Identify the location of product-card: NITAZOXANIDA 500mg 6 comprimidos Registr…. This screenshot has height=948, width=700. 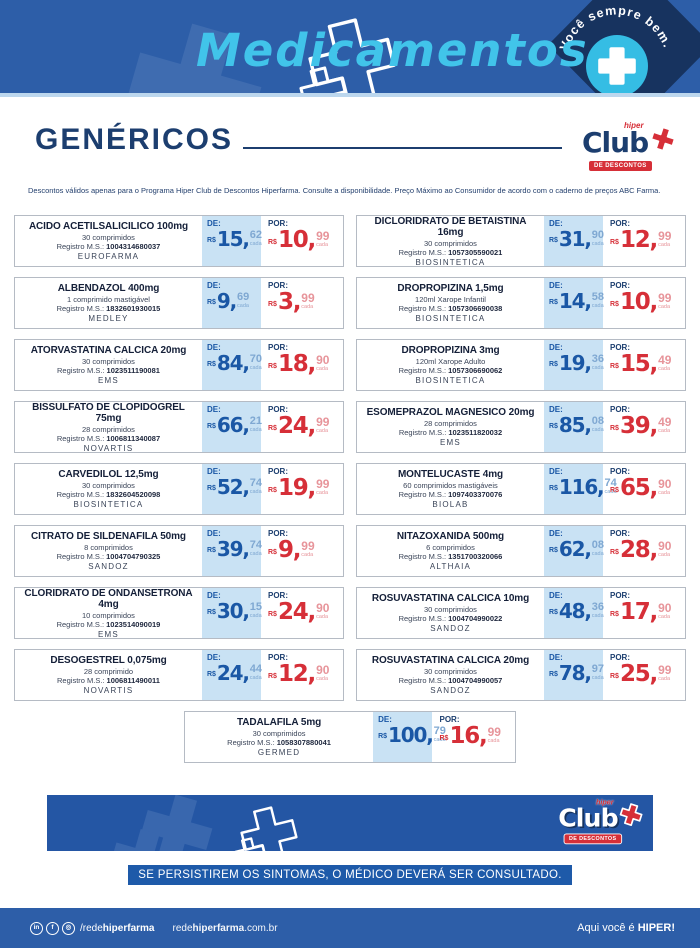
(521, 551).